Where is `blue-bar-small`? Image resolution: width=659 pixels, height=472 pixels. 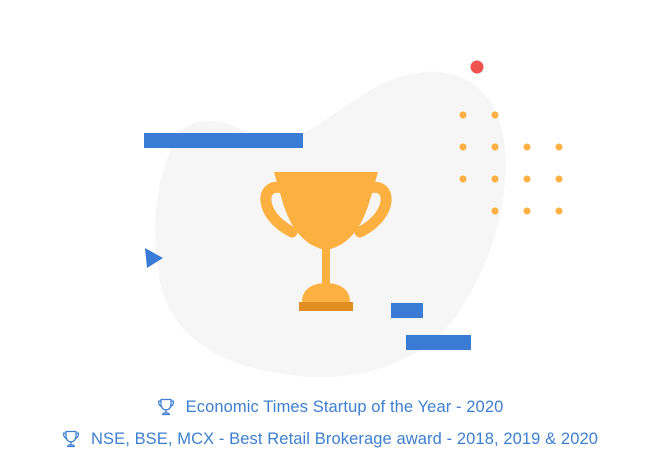 blue-bar-small is located at coordinates (407, 310).